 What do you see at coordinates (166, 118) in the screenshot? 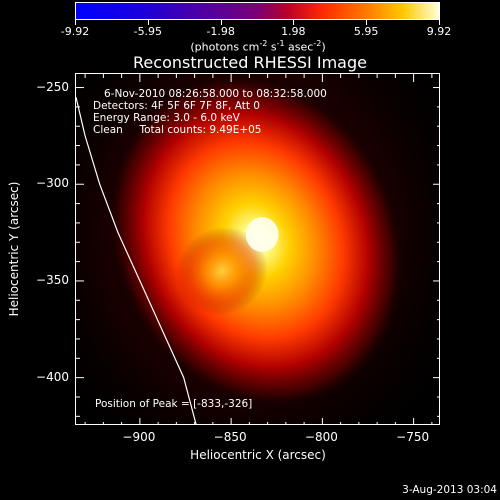
I see `energy-range-text: Energy Range: 3.0 - 6.0 keV` at bounding box center [166, 118].